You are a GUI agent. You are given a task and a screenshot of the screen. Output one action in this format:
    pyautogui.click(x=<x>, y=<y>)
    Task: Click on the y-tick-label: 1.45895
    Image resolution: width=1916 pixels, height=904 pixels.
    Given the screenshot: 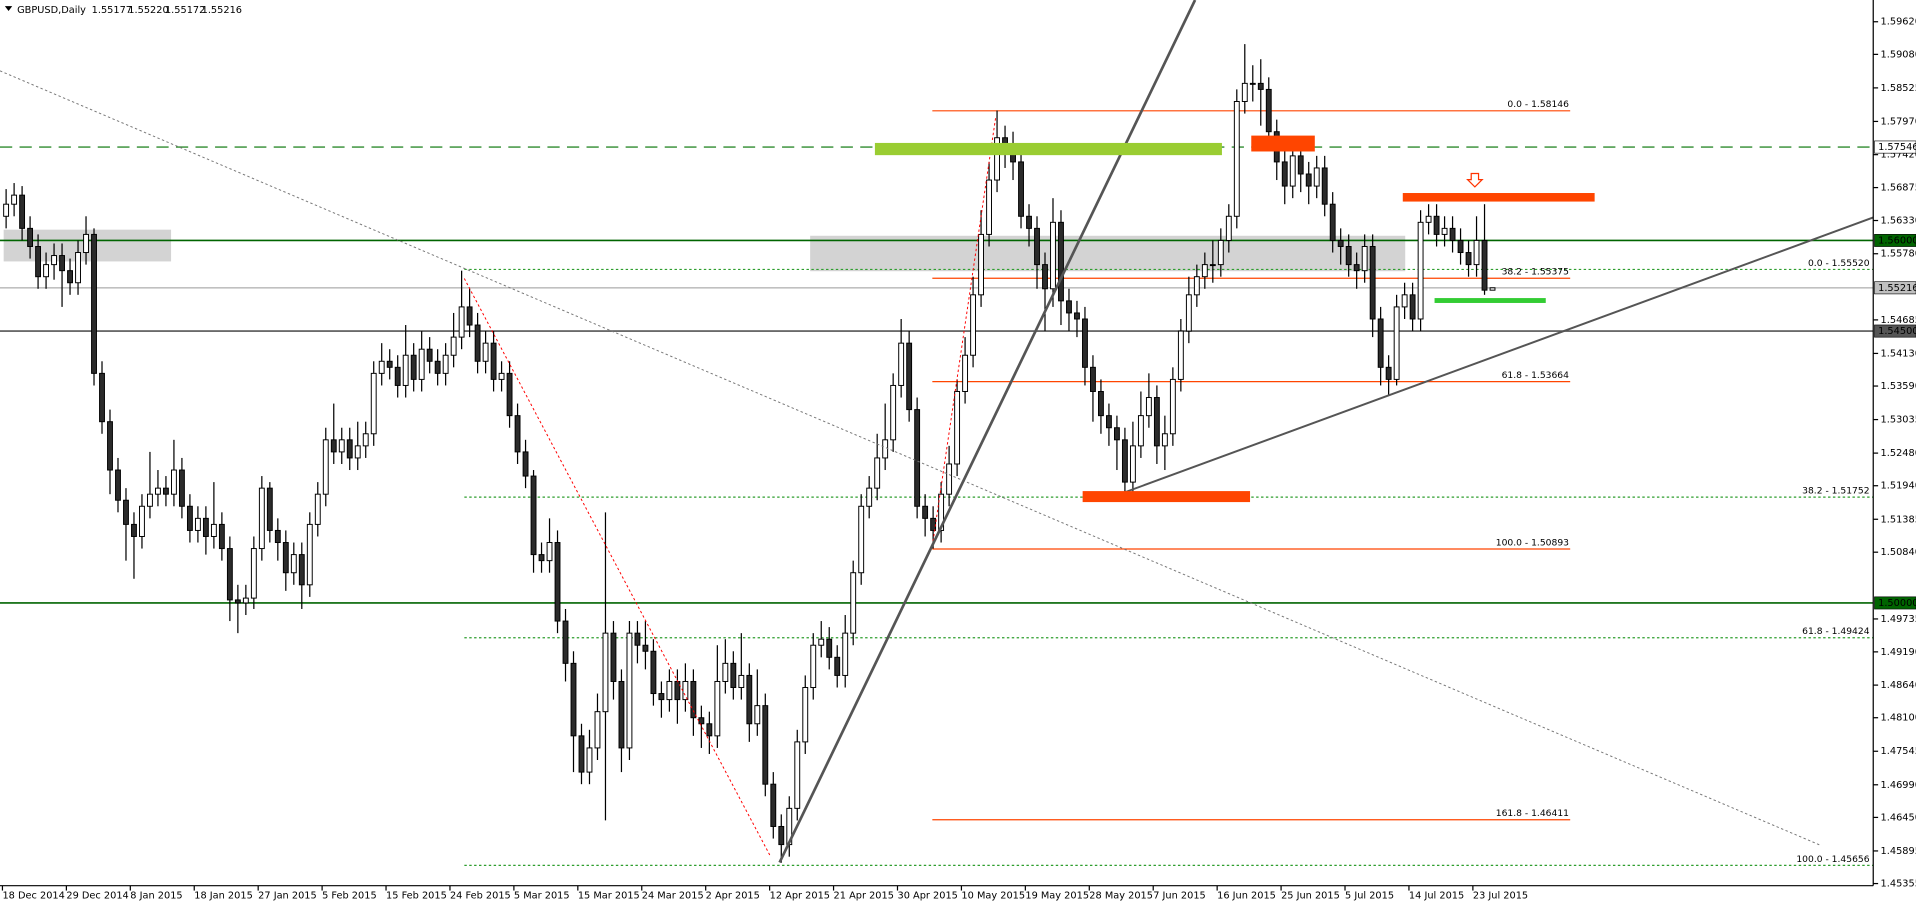 What is the action you would take?
    pyautogui.click(x=1898, y=851)
    